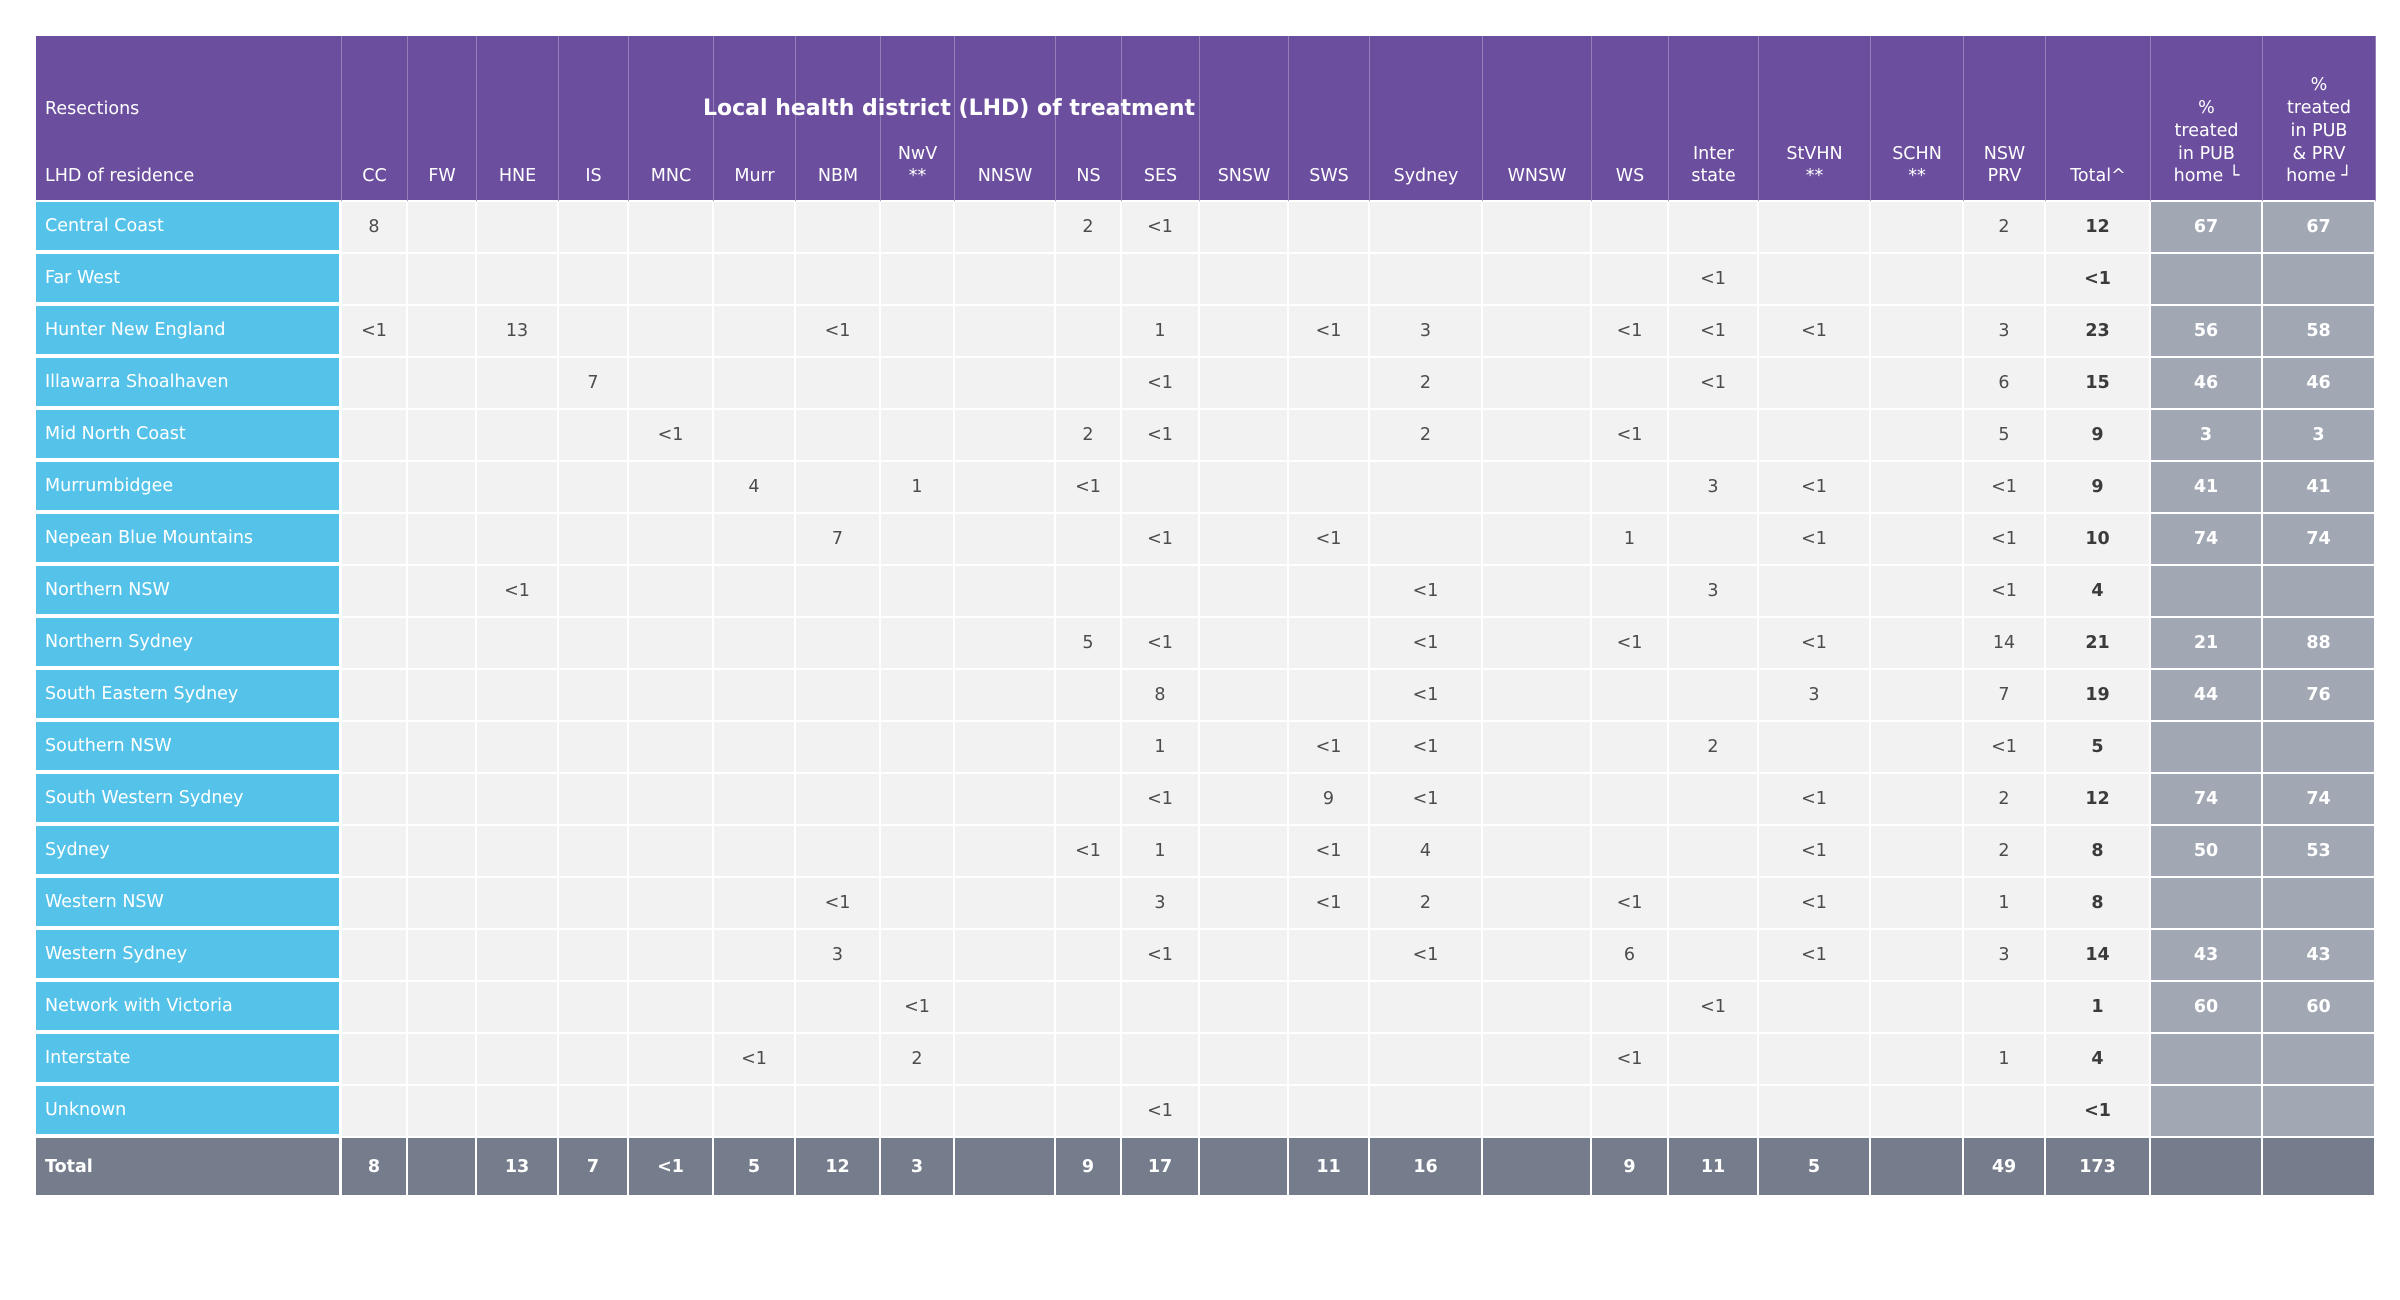  What do you see at coordinates (838, 956) in the screenshot?
I see `cell-NBM: 3` at bounding box center [838, 956].